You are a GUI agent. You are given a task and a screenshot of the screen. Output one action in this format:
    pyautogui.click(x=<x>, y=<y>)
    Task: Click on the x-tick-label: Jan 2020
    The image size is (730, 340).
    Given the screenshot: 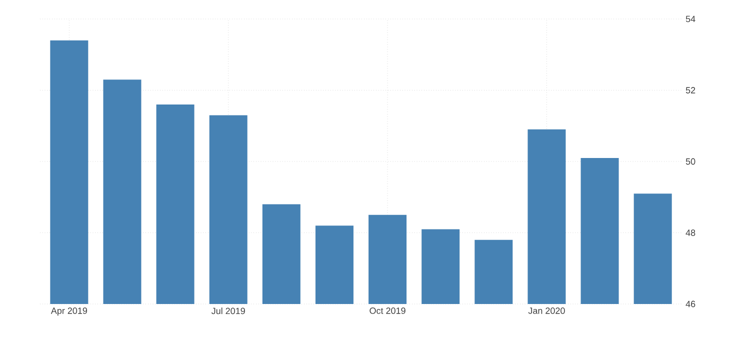 What is the action you would take?
    pyautogui.click(x=546, y=311)
    